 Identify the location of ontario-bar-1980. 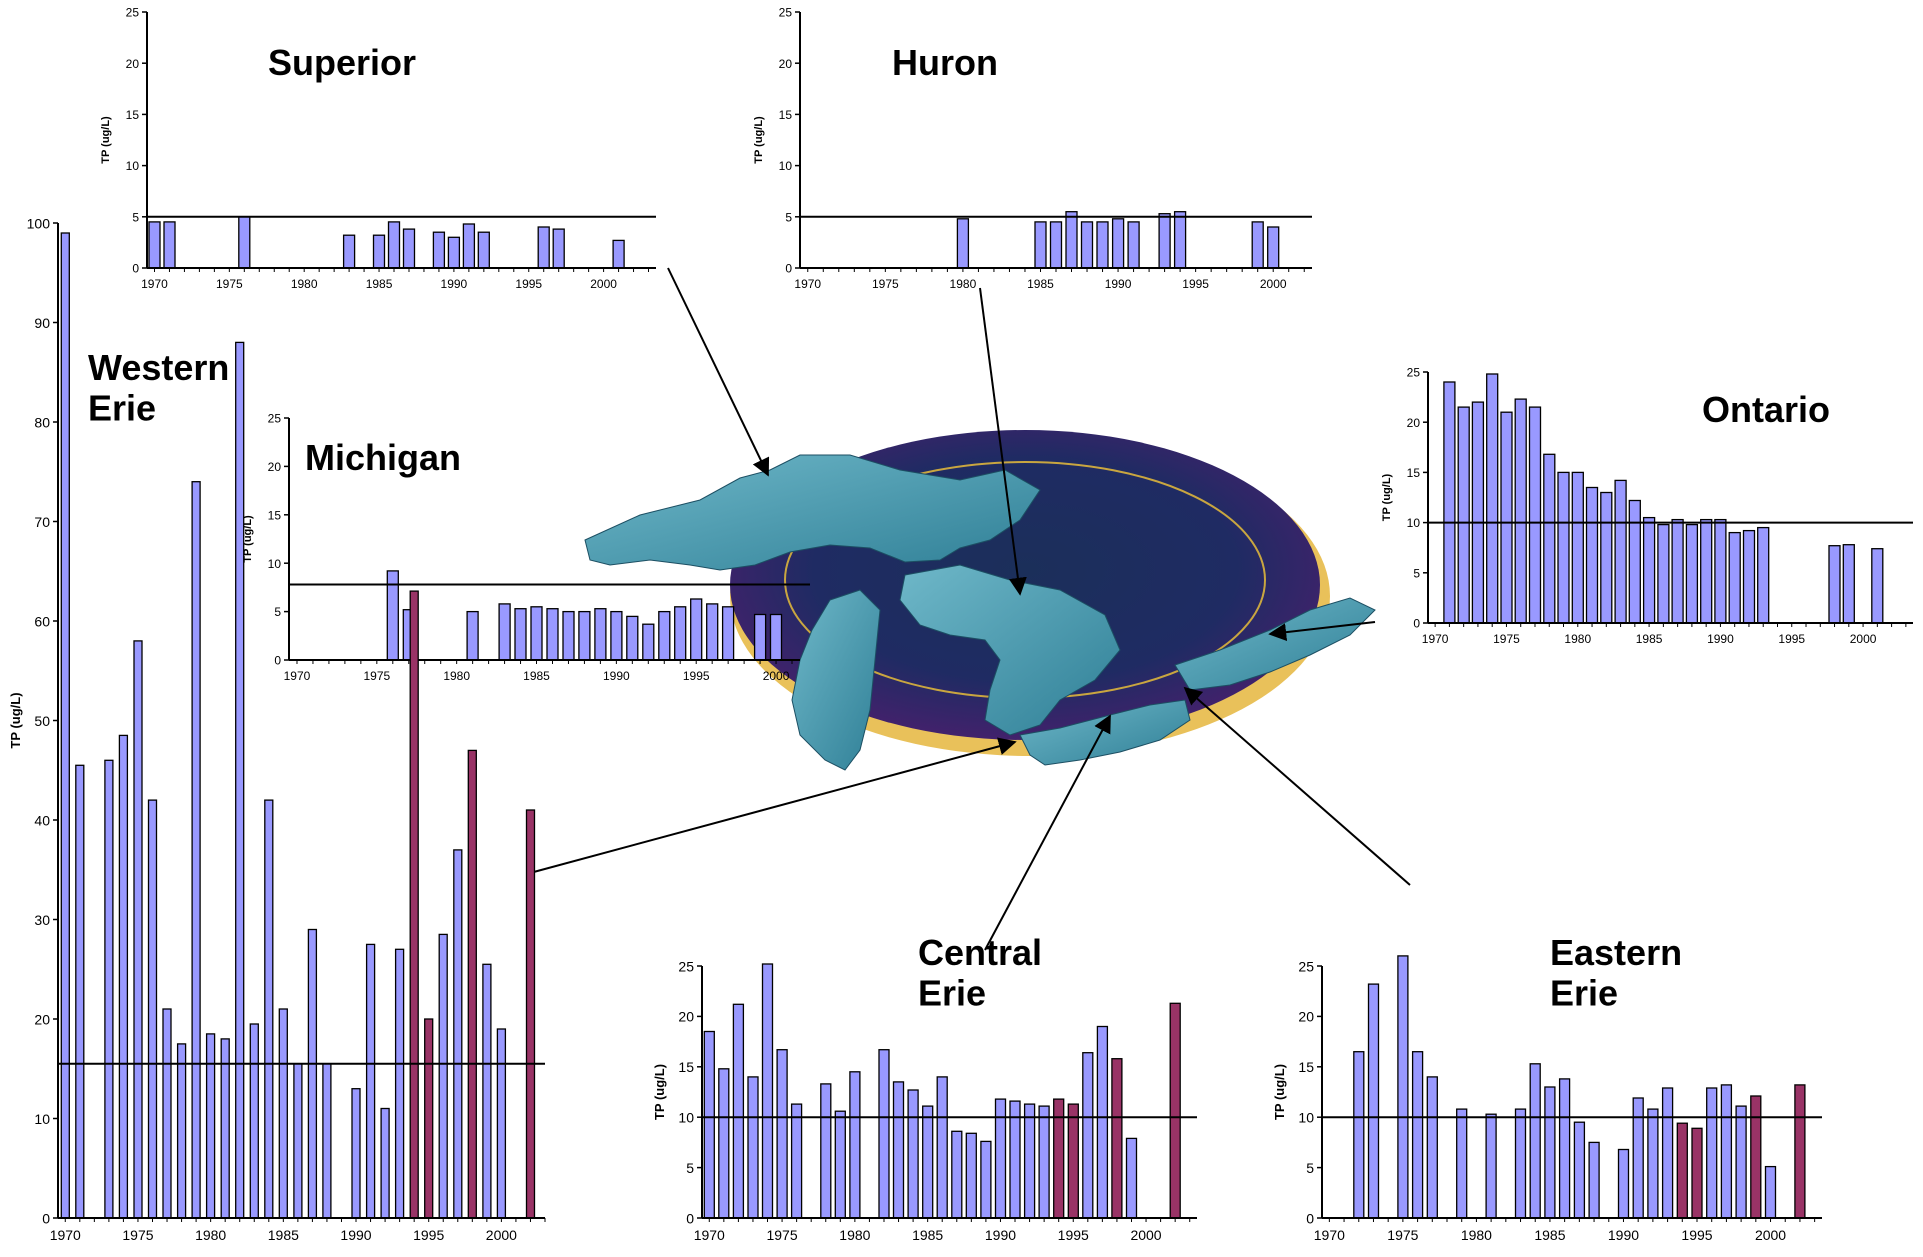
(1577, 547).